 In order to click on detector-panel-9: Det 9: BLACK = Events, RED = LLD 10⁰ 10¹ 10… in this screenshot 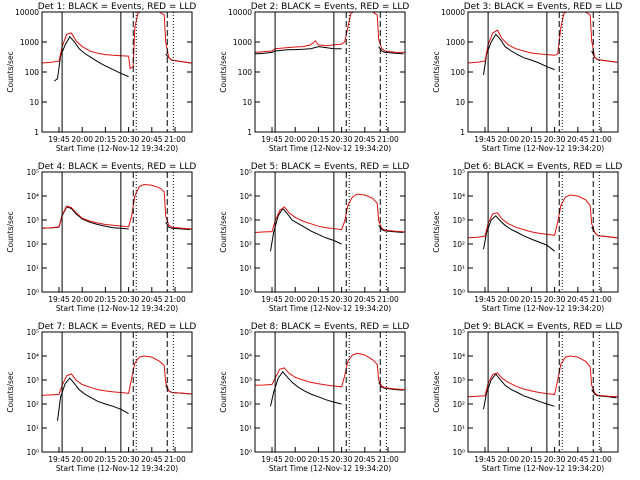, I will do `click(527, 397)`.